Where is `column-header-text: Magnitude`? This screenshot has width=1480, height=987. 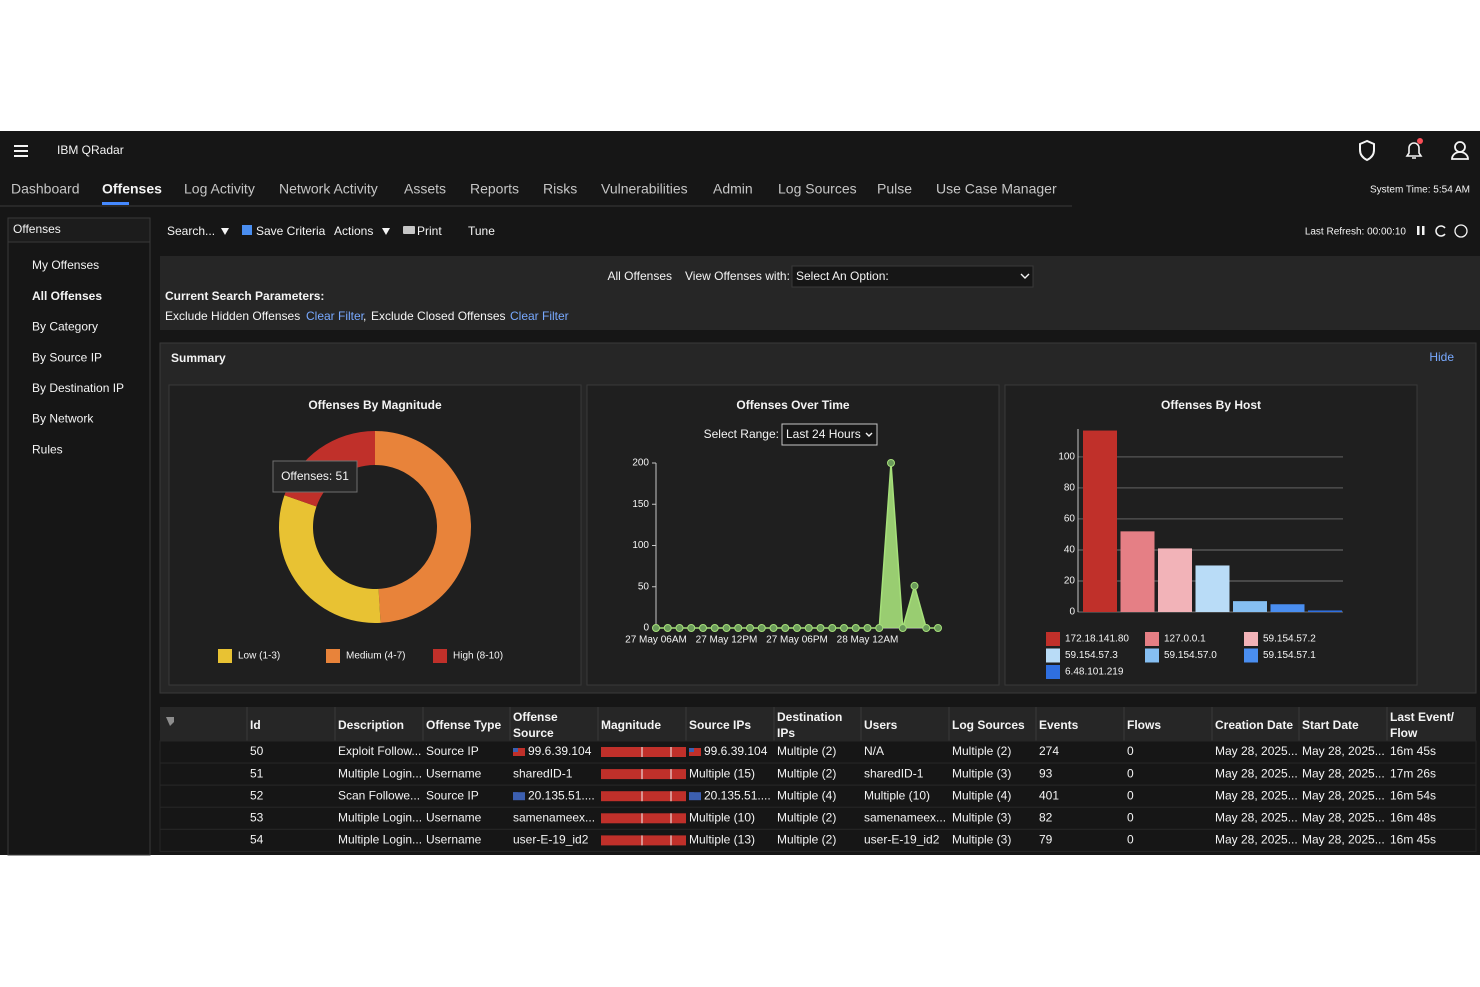
column-header-text: Magnitude is located at coordinates (631, 724).